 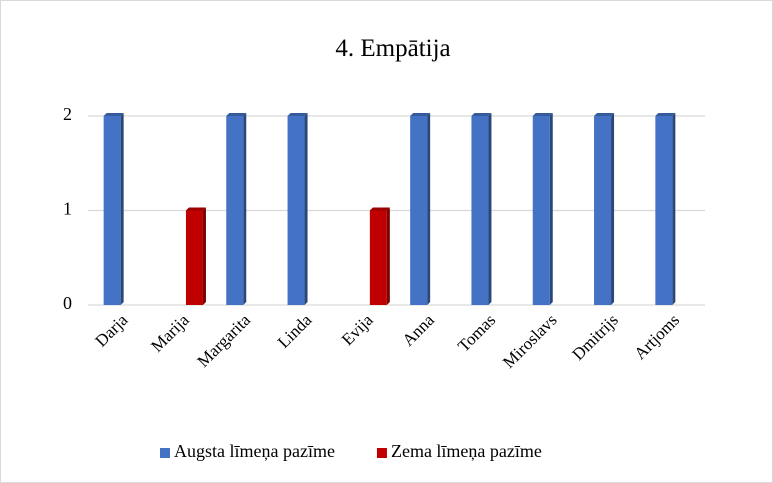 I want to click on chart-title: 4. Empātija, so click(x=392, y=48).